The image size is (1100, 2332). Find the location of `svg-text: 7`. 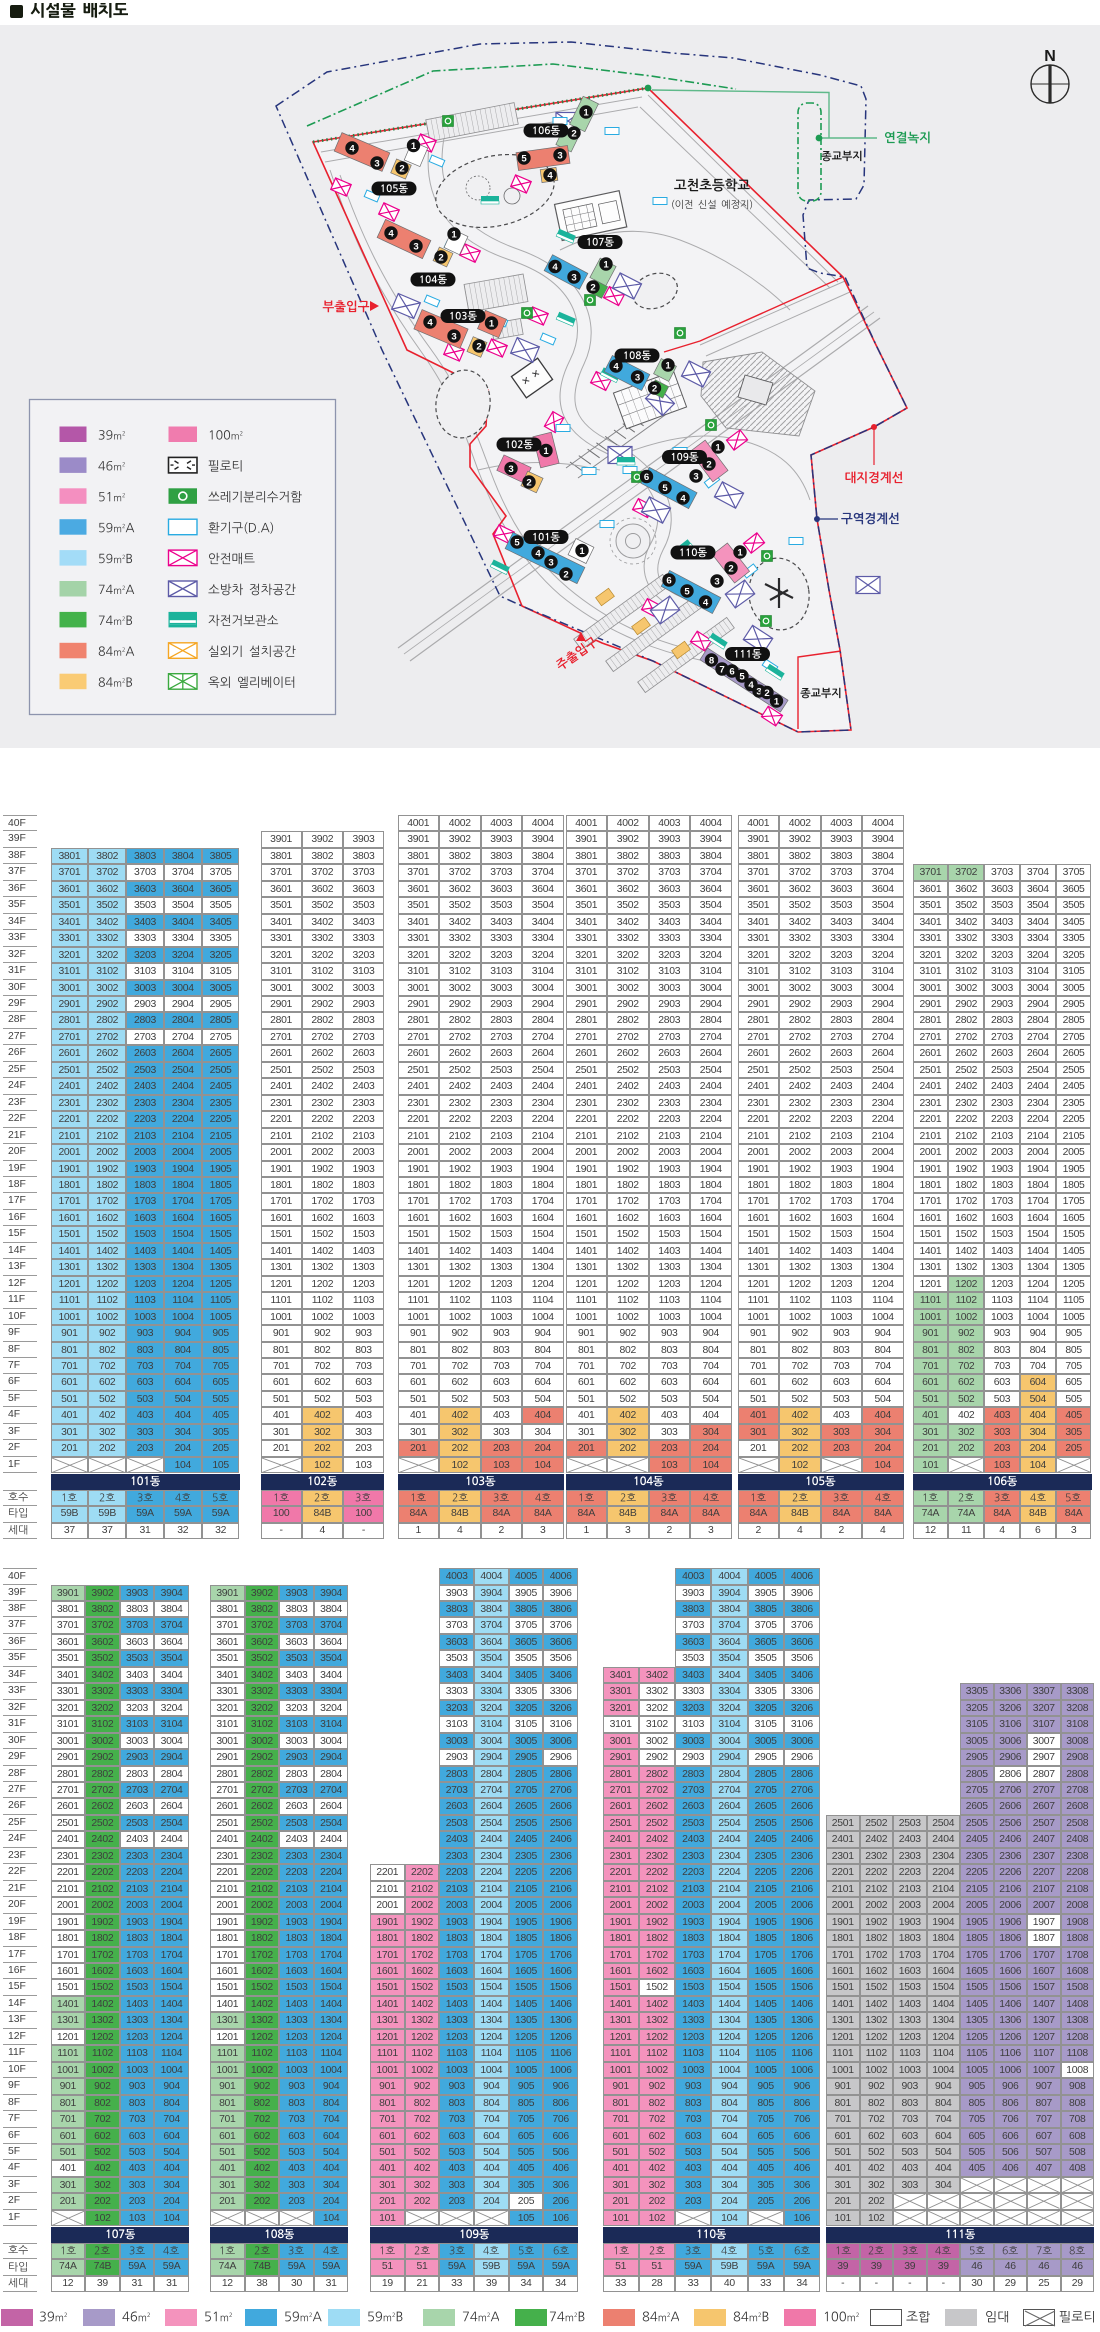

svg-text: 7 is located at coordinates (721, 669).